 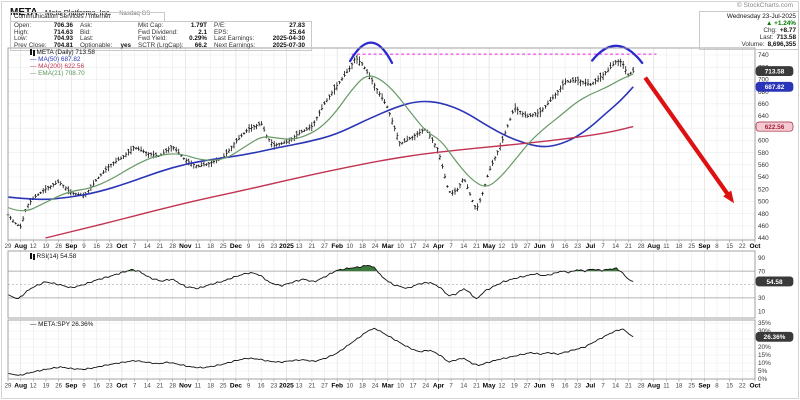 What do you see at coordinates (413, 386) in the screenshot?
I see `x-label: 17` at bounding box center [413, 386].